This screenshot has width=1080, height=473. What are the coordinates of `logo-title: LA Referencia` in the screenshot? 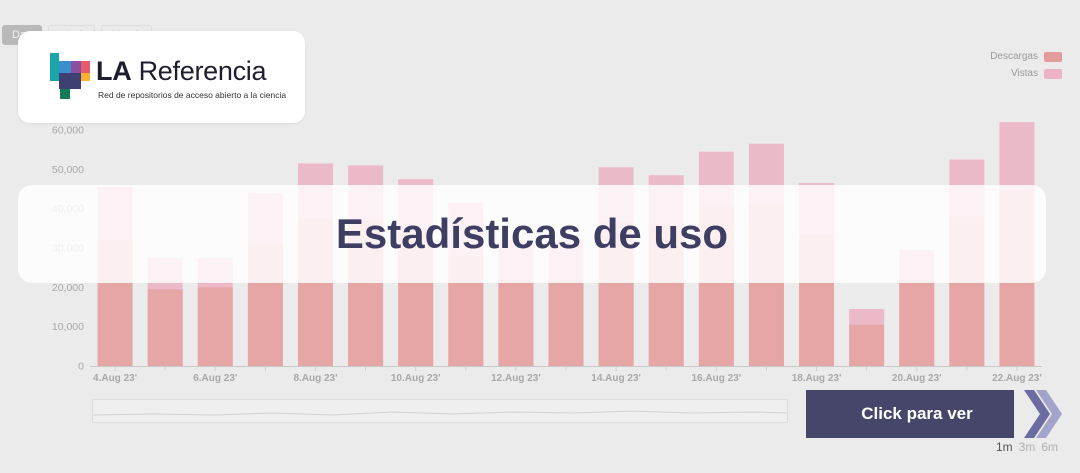 It's located at (181, 71).